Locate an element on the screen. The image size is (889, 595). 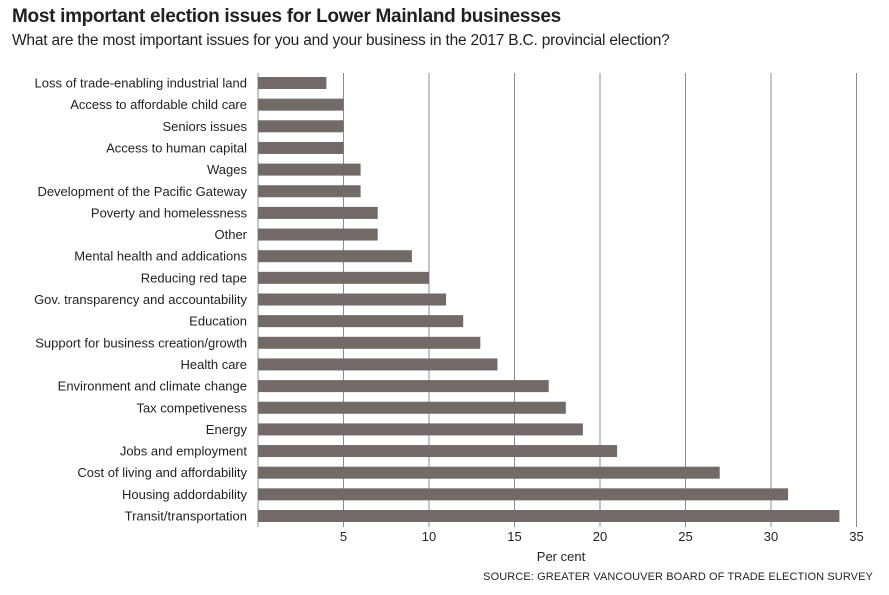
x-tick-label: 25 is located at coordinates (685, 536).